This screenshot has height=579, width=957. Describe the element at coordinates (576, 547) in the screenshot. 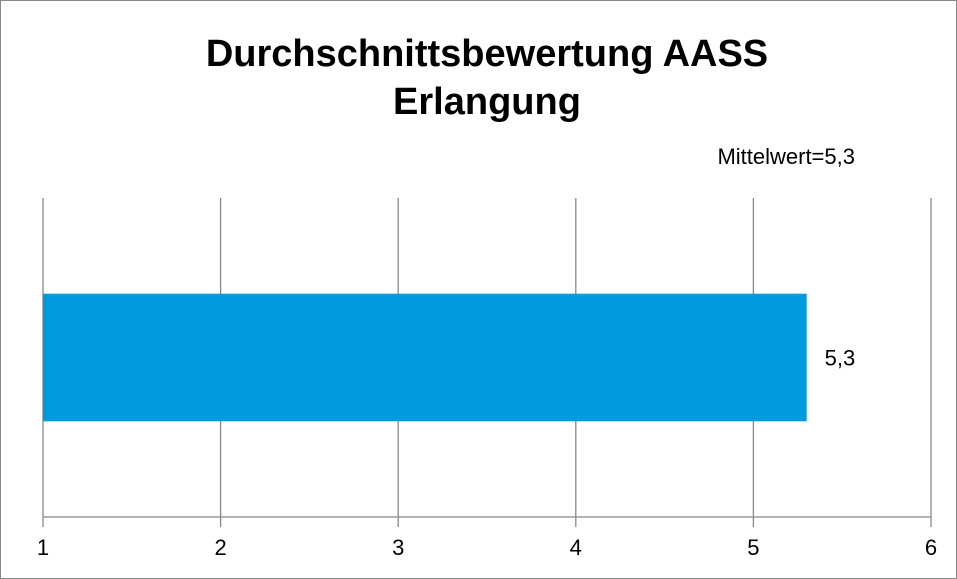

I see `x-tick-label: 4` at that location.